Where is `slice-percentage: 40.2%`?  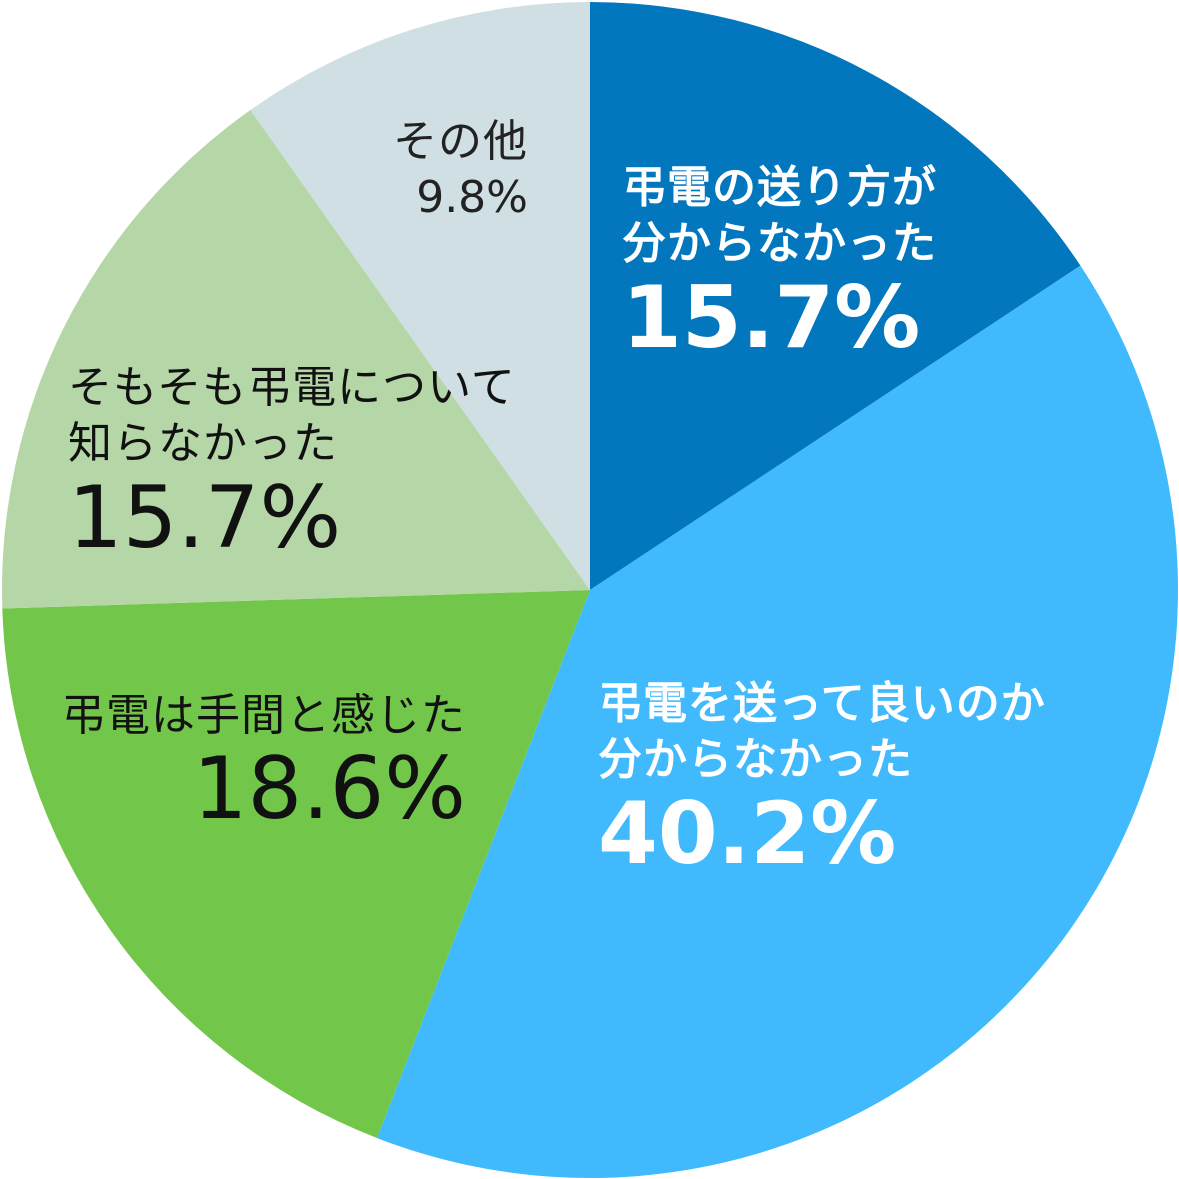 slice-percentage: 40.2% is located at coordinates (747, 833).